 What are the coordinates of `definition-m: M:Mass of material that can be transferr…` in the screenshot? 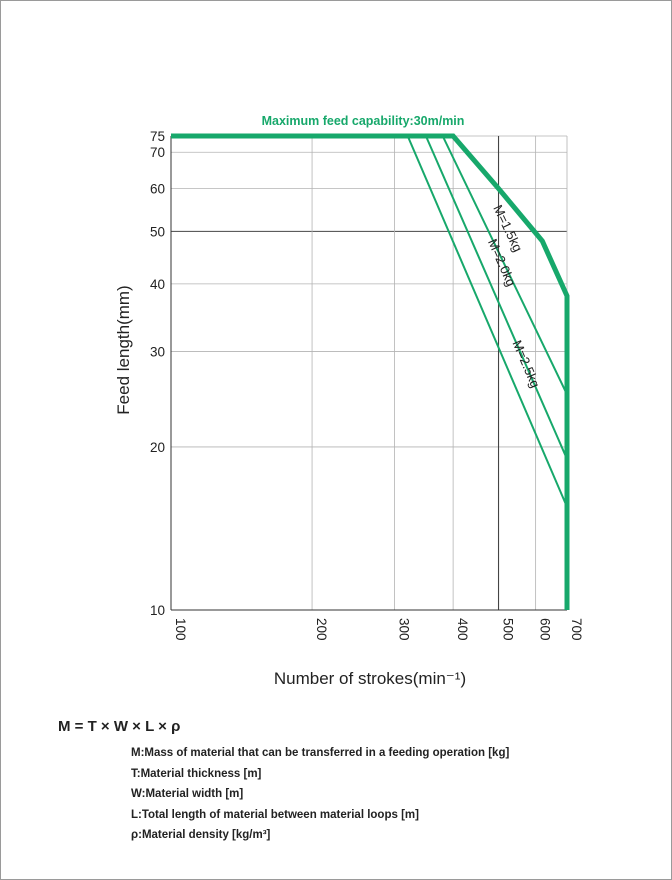 It's located at (320, 753).